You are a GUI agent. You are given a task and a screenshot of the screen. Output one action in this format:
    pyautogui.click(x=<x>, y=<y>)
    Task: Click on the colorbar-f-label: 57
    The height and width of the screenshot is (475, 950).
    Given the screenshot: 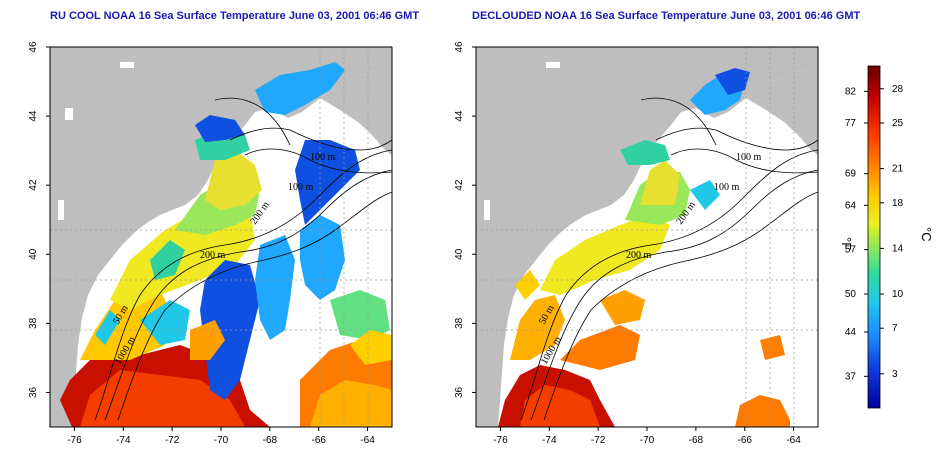 What is the action you would take?
    pyautogui.click(x=851, y=250)
    